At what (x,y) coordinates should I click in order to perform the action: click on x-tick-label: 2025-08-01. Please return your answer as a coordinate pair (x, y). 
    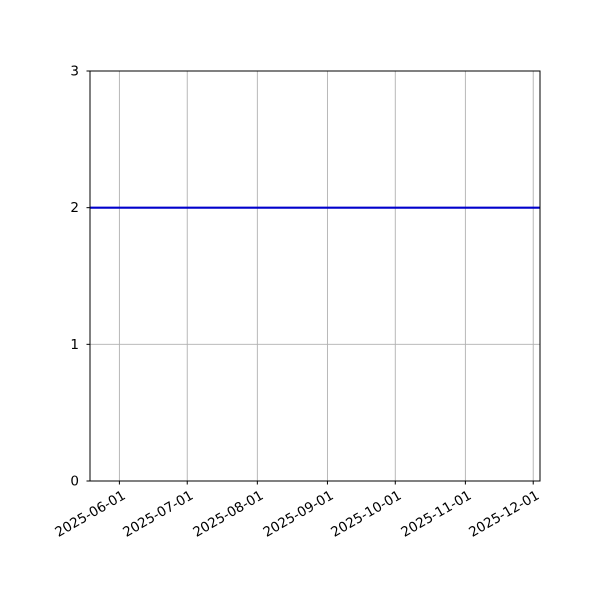
    Looking at the image, I should click on (228, 514).